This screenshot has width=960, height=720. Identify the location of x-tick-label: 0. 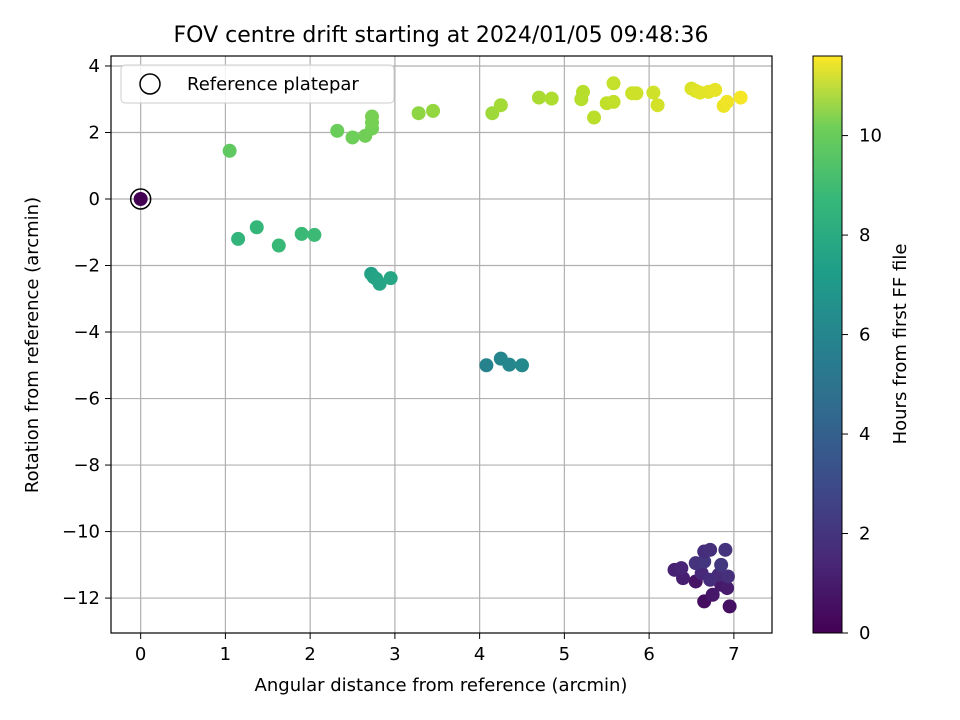
(140, 654).